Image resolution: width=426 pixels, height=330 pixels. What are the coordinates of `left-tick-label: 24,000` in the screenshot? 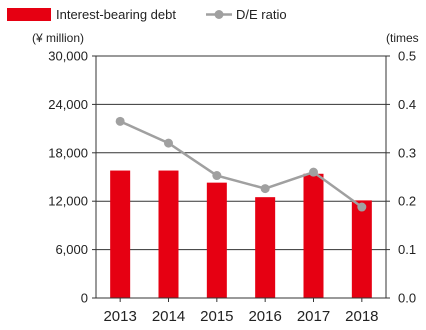 It's located at (68, 104).